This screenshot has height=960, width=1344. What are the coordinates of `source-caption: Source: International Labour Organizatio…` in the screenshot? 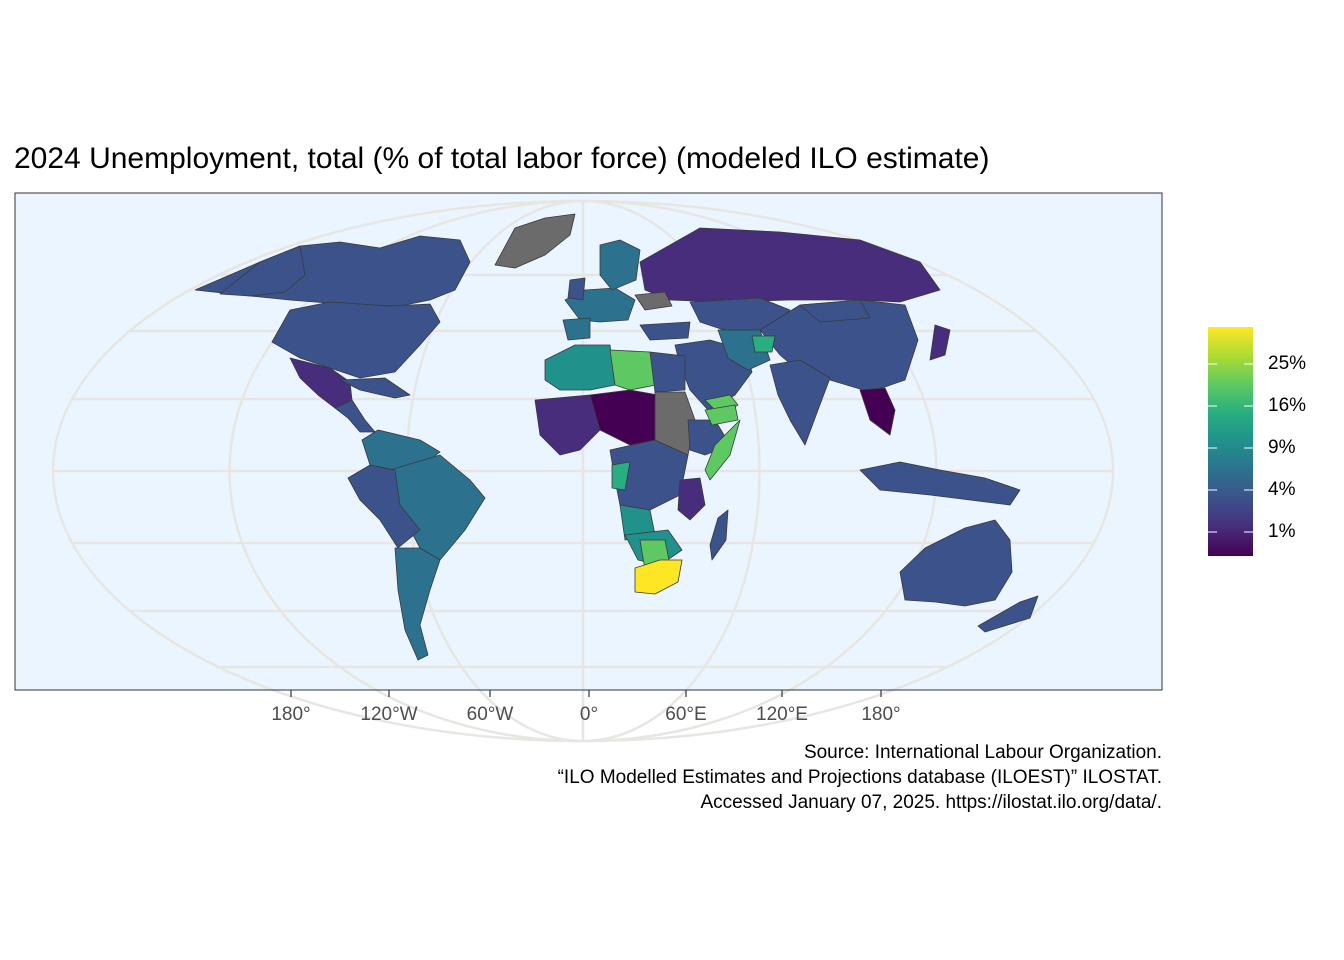 It's located at (860, 777).